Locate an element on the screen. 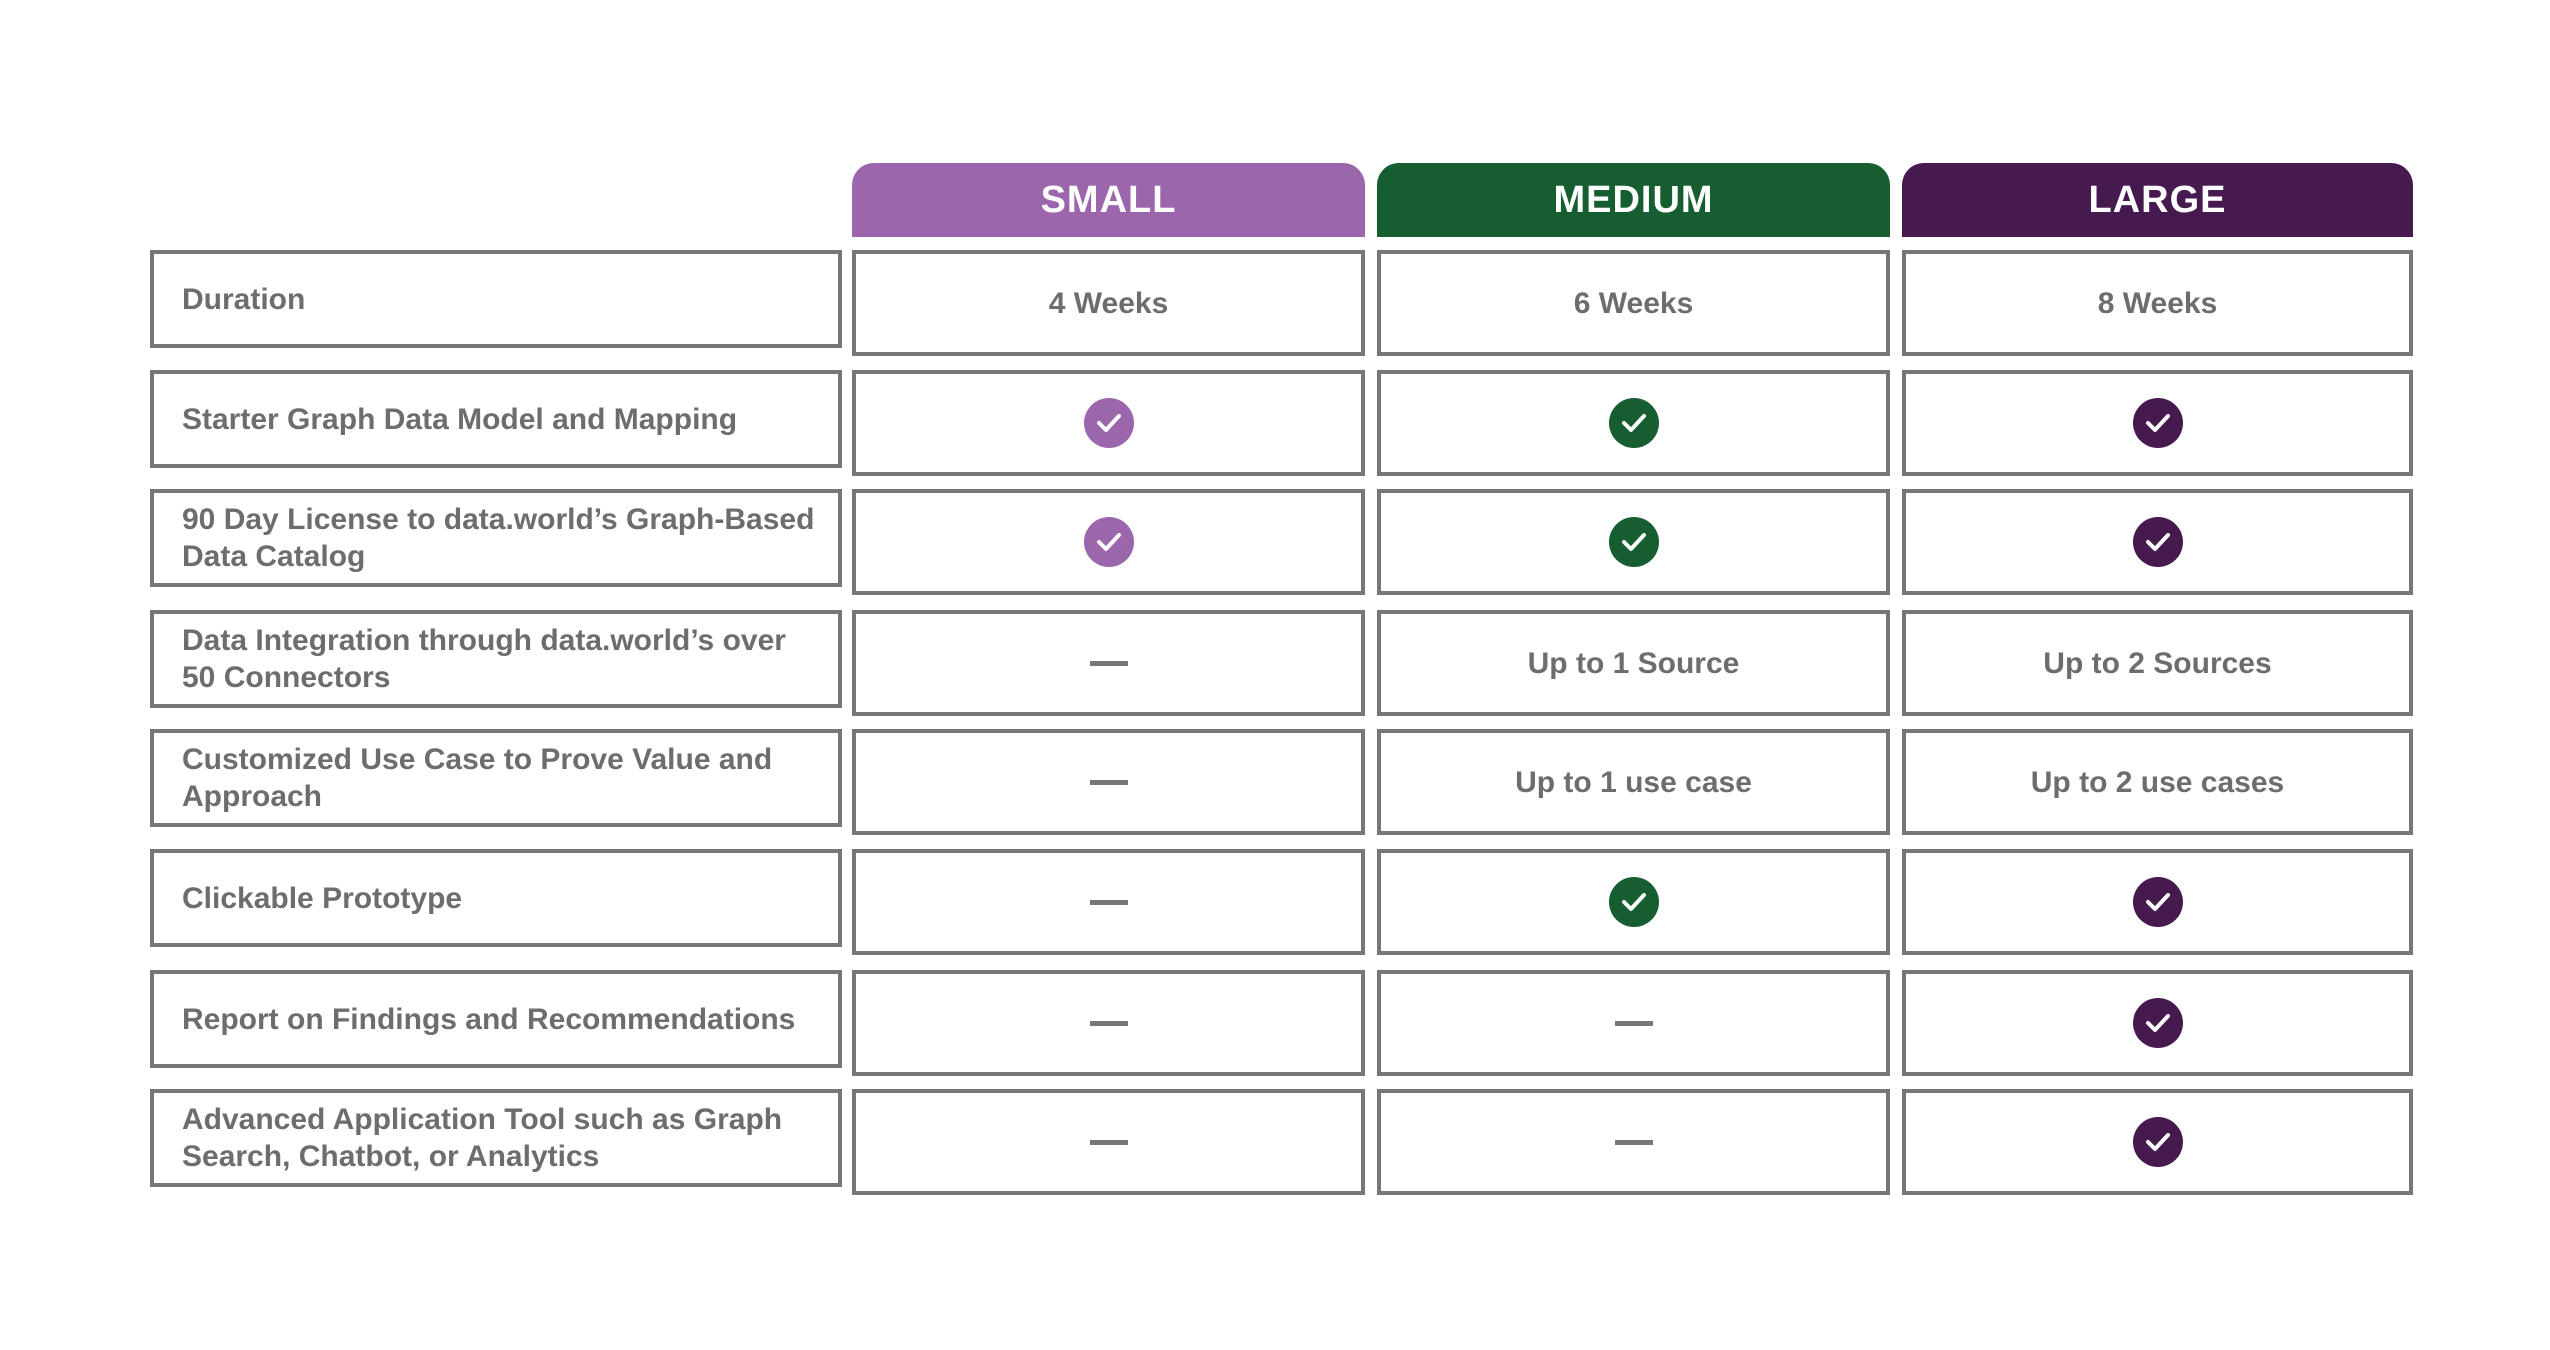 The image size is (2550, 1350). cell-value: 8 Weeks is located at coordinates (2157, 303).